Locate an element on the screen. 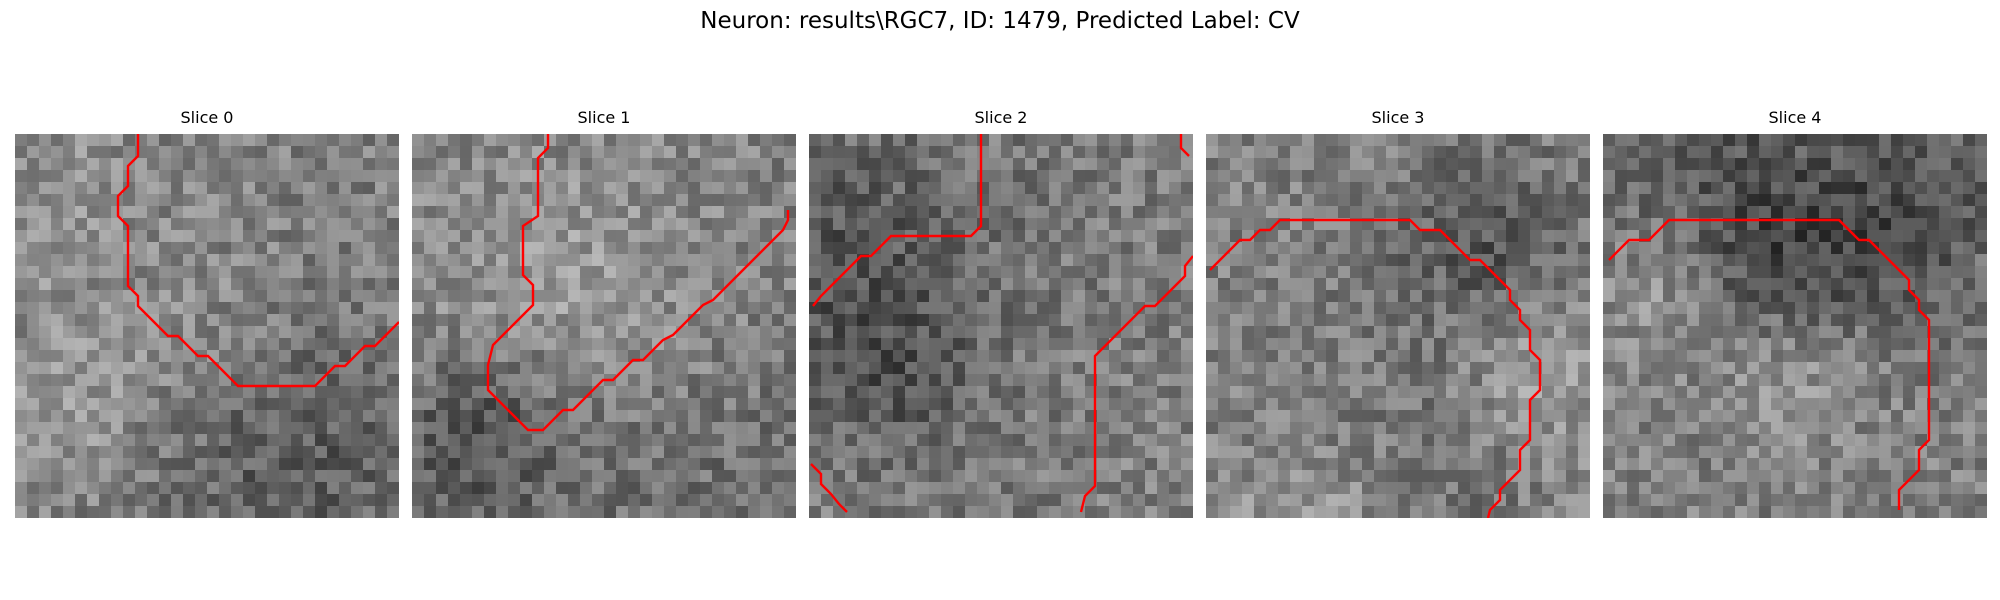 The height and width of the screenshot is (600, 2000). slice-panel-3: Slice 3 is located at coordinates (1398, 313).